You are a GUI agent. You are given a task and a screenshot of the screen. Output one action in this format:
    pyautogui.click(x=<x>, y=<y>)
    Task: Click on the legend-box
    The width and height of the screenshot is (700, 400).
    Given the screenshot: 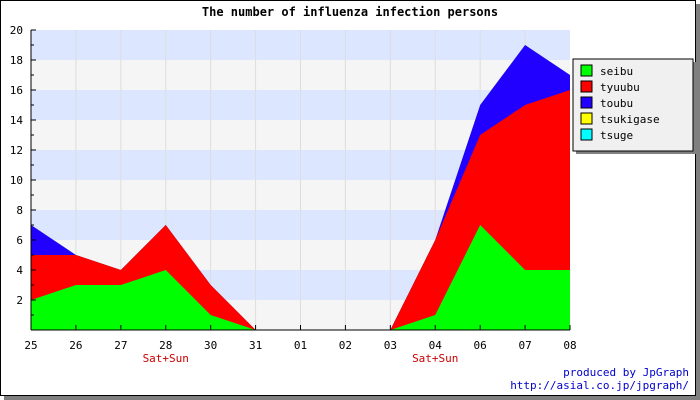 What is the action you would take?
    pyautogui.click(x=633, y=105)
    